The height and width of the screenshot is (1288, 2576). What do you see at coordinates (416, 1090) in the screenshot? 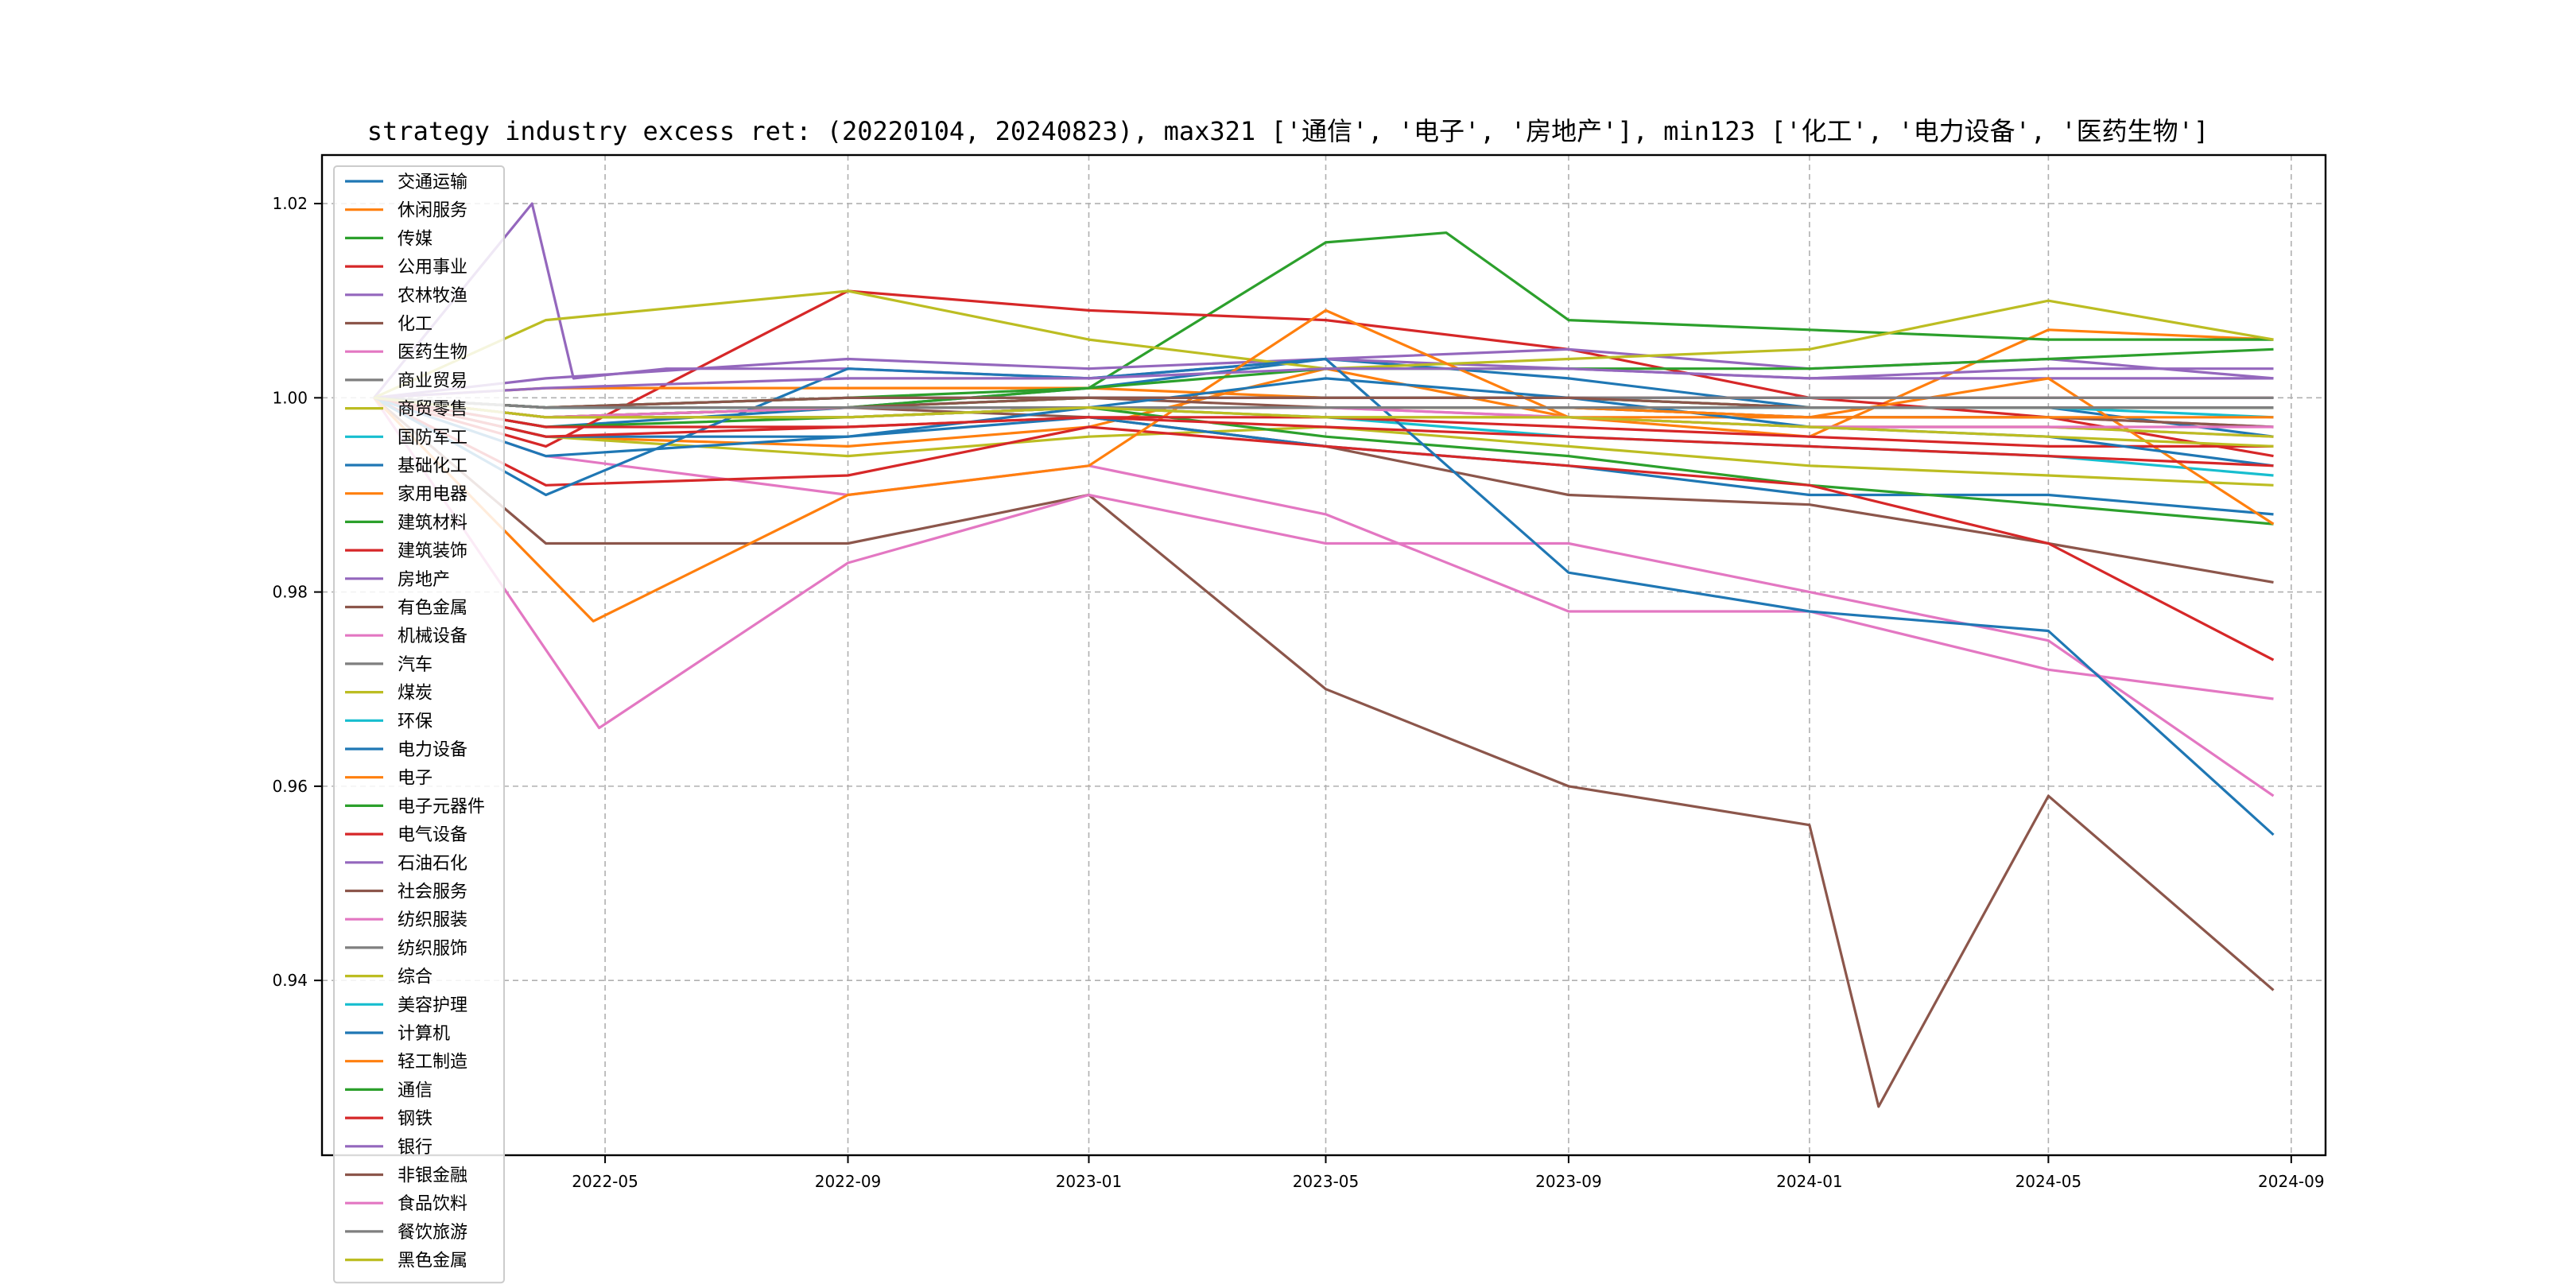
I see `legend-label: 通信` at bounding box center [416, 1090].